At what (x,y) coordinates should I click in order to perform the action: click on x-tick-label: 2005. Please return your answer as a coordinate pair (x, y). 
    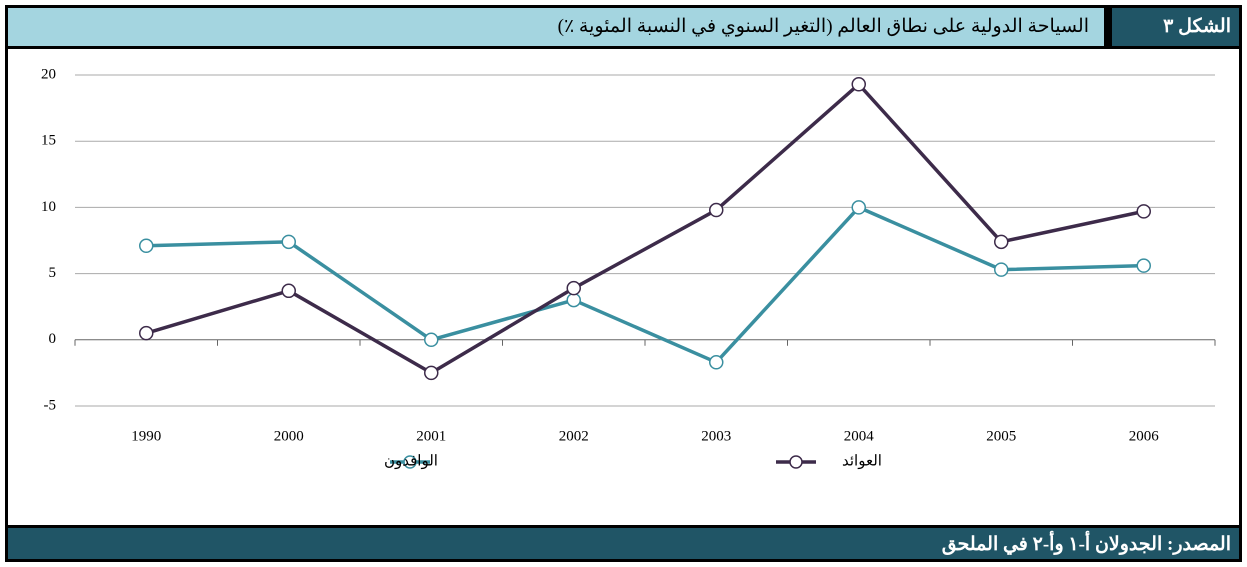
    Looking at the image, I should click on (1001, 436).